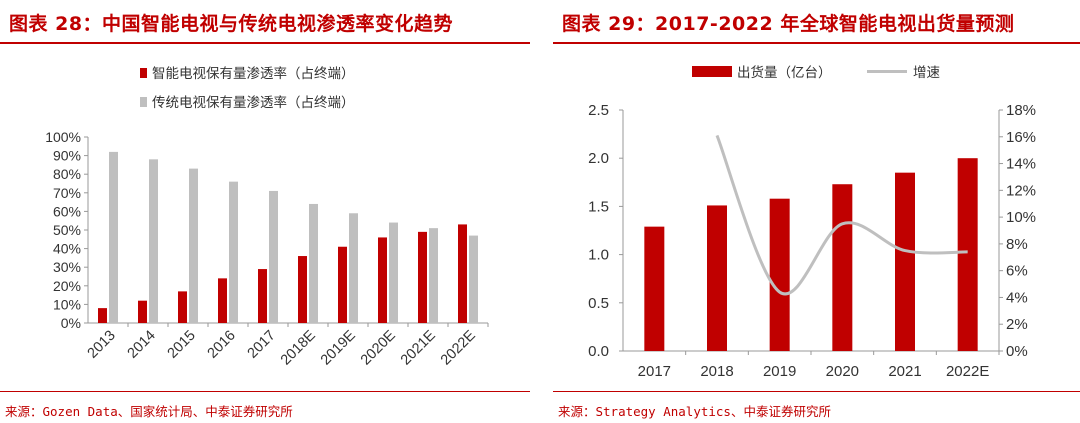 This screenshot has width=1080, height=423. I want to click on x-tick-label: 2021E, so click(418, 347).